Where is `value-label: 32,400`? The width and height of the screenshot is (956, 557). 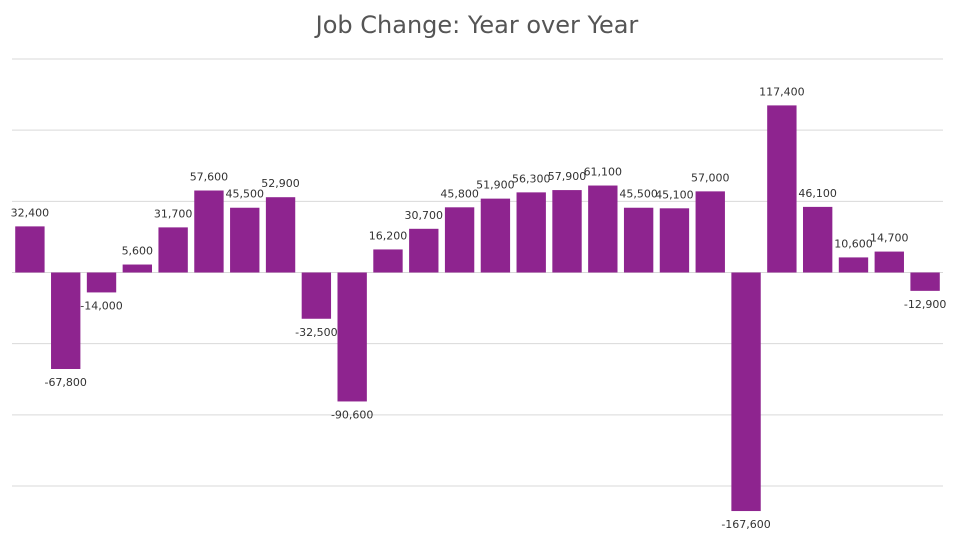 value-label: 32,400 is located at coordinates (30, 212).